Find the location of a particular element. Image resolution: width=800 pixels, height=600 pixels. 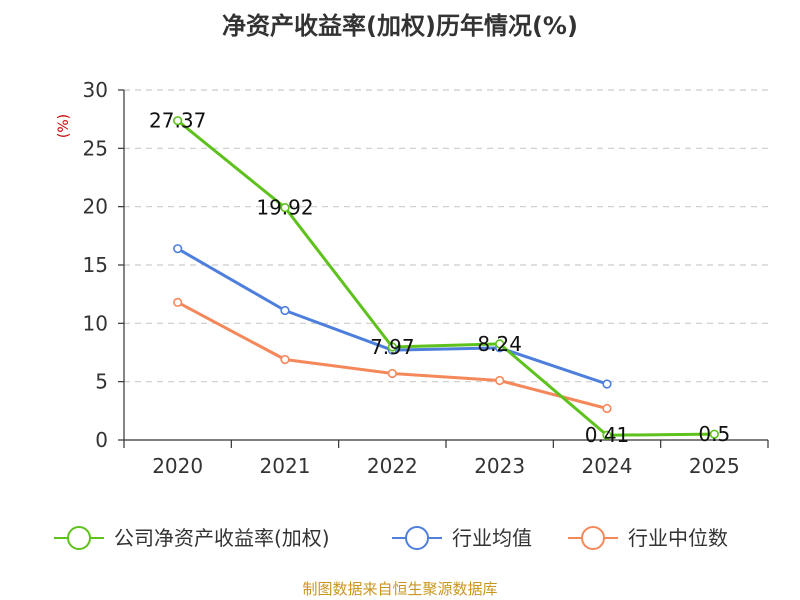

legend-item: 行业中位数 is located at coordinates (648, 538).